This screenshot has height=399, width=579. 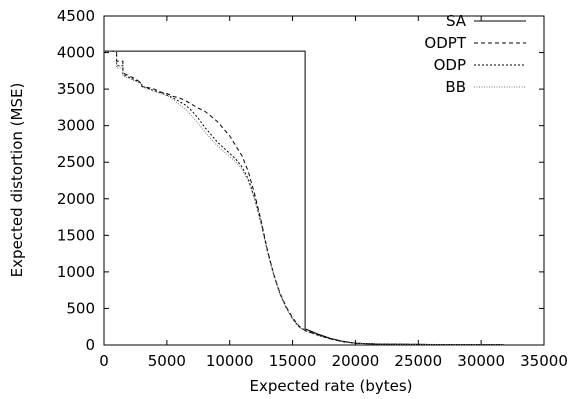 I want to click on y-axis-label: Expected distortion (MSE), so click(x=17, y=180).